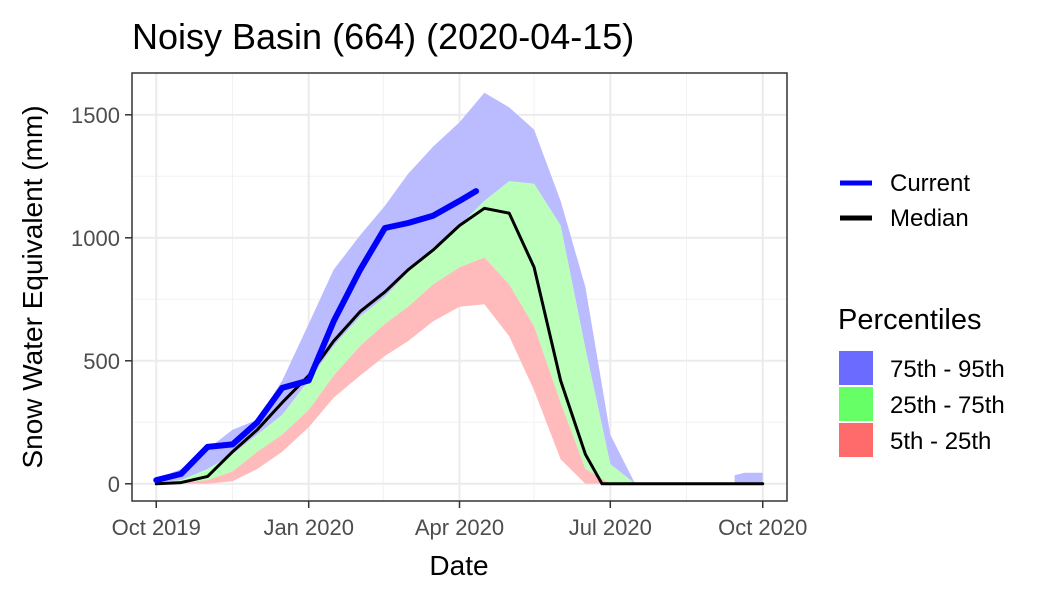 The image size is (1050, 600). I want to click on x-axis-title: Date, so click(458, 565).